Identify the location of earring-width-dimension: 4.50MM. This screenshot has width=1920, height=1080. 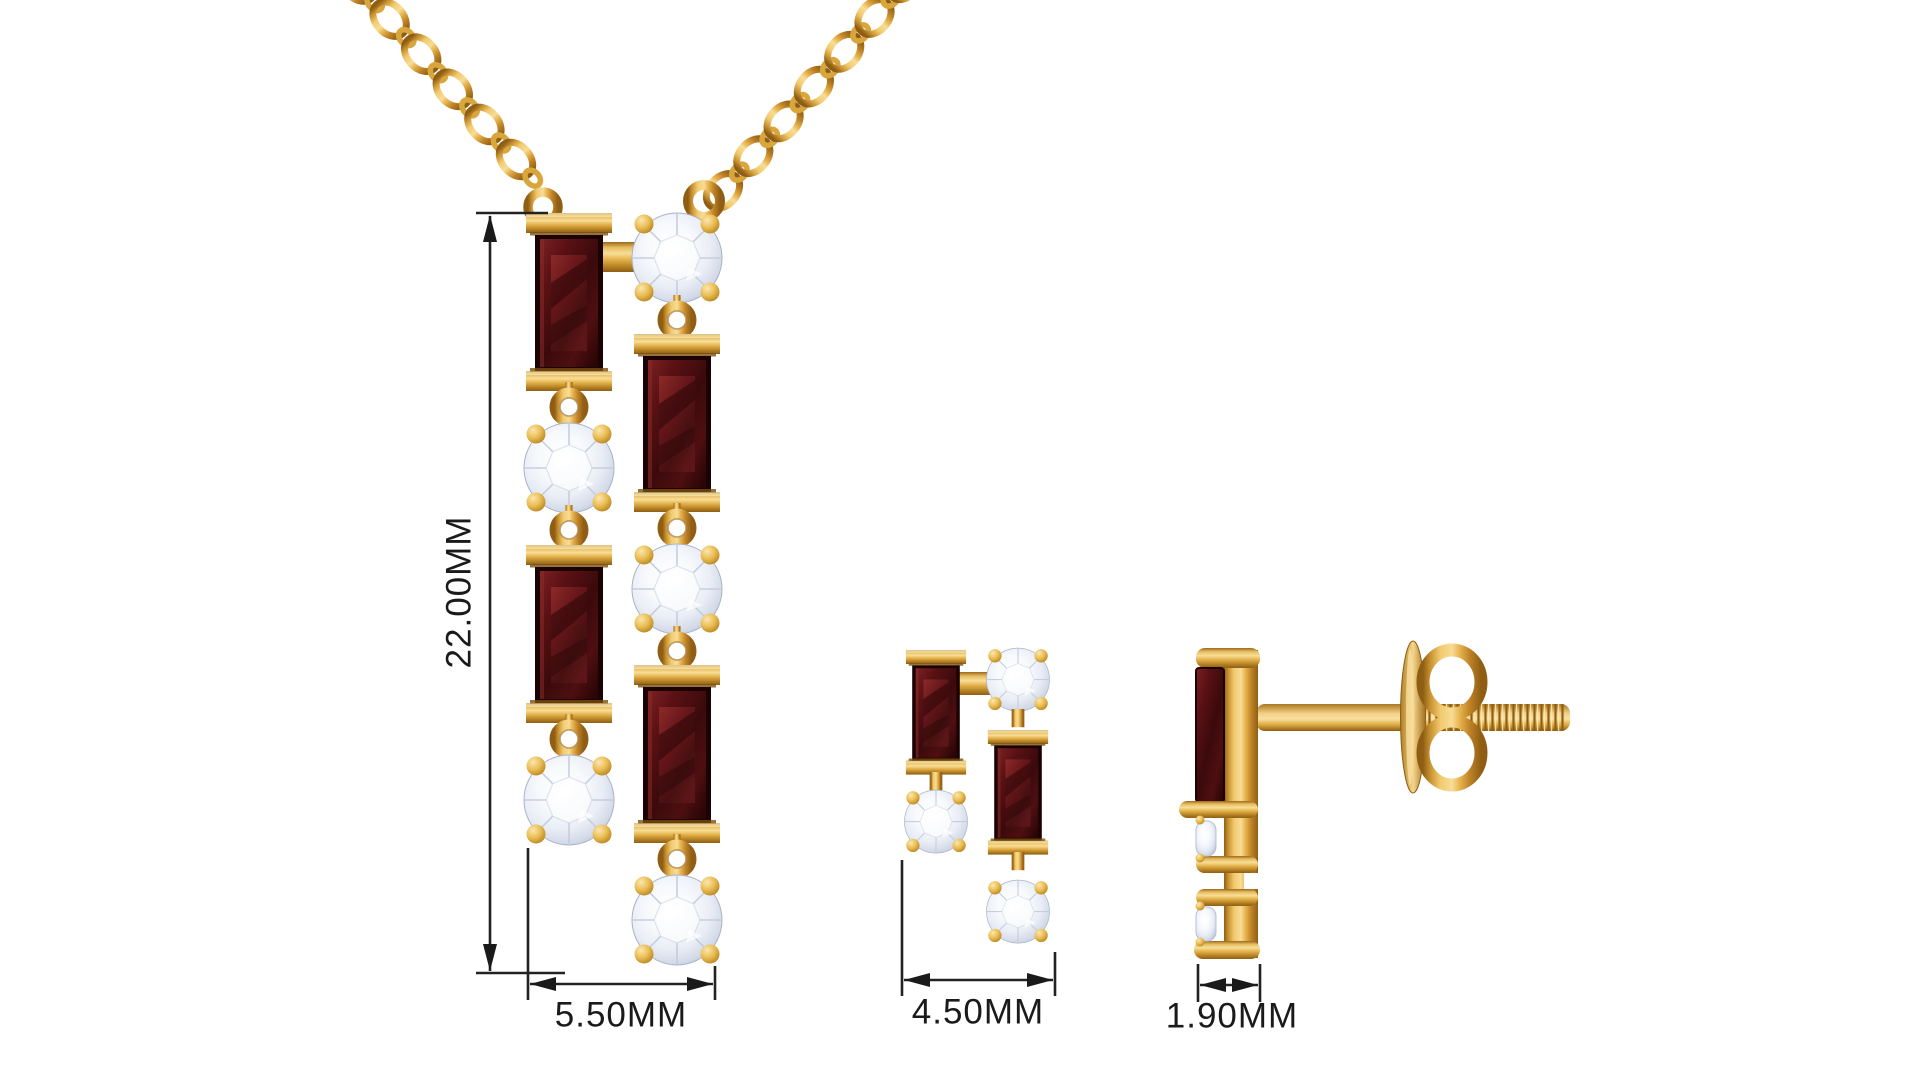
(978, 945).